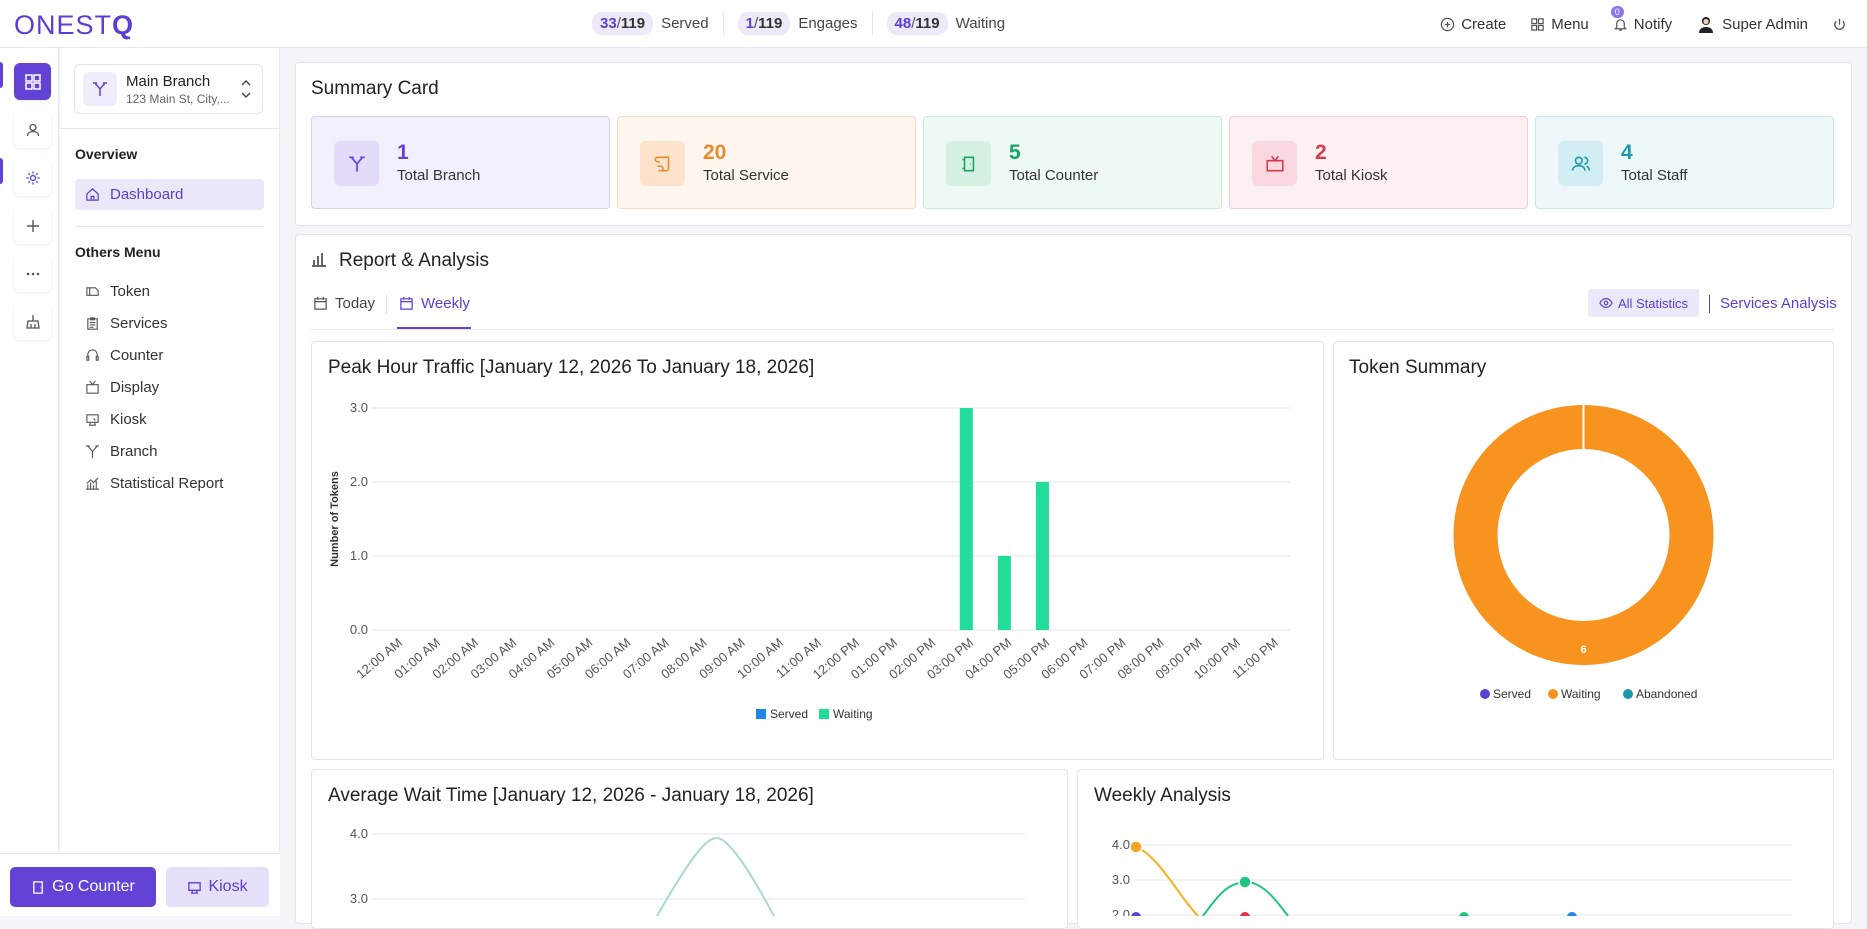 The height and width of the screenshot is (929, 1867). I want to click on overview-heading: Overview, so click(106, 154).